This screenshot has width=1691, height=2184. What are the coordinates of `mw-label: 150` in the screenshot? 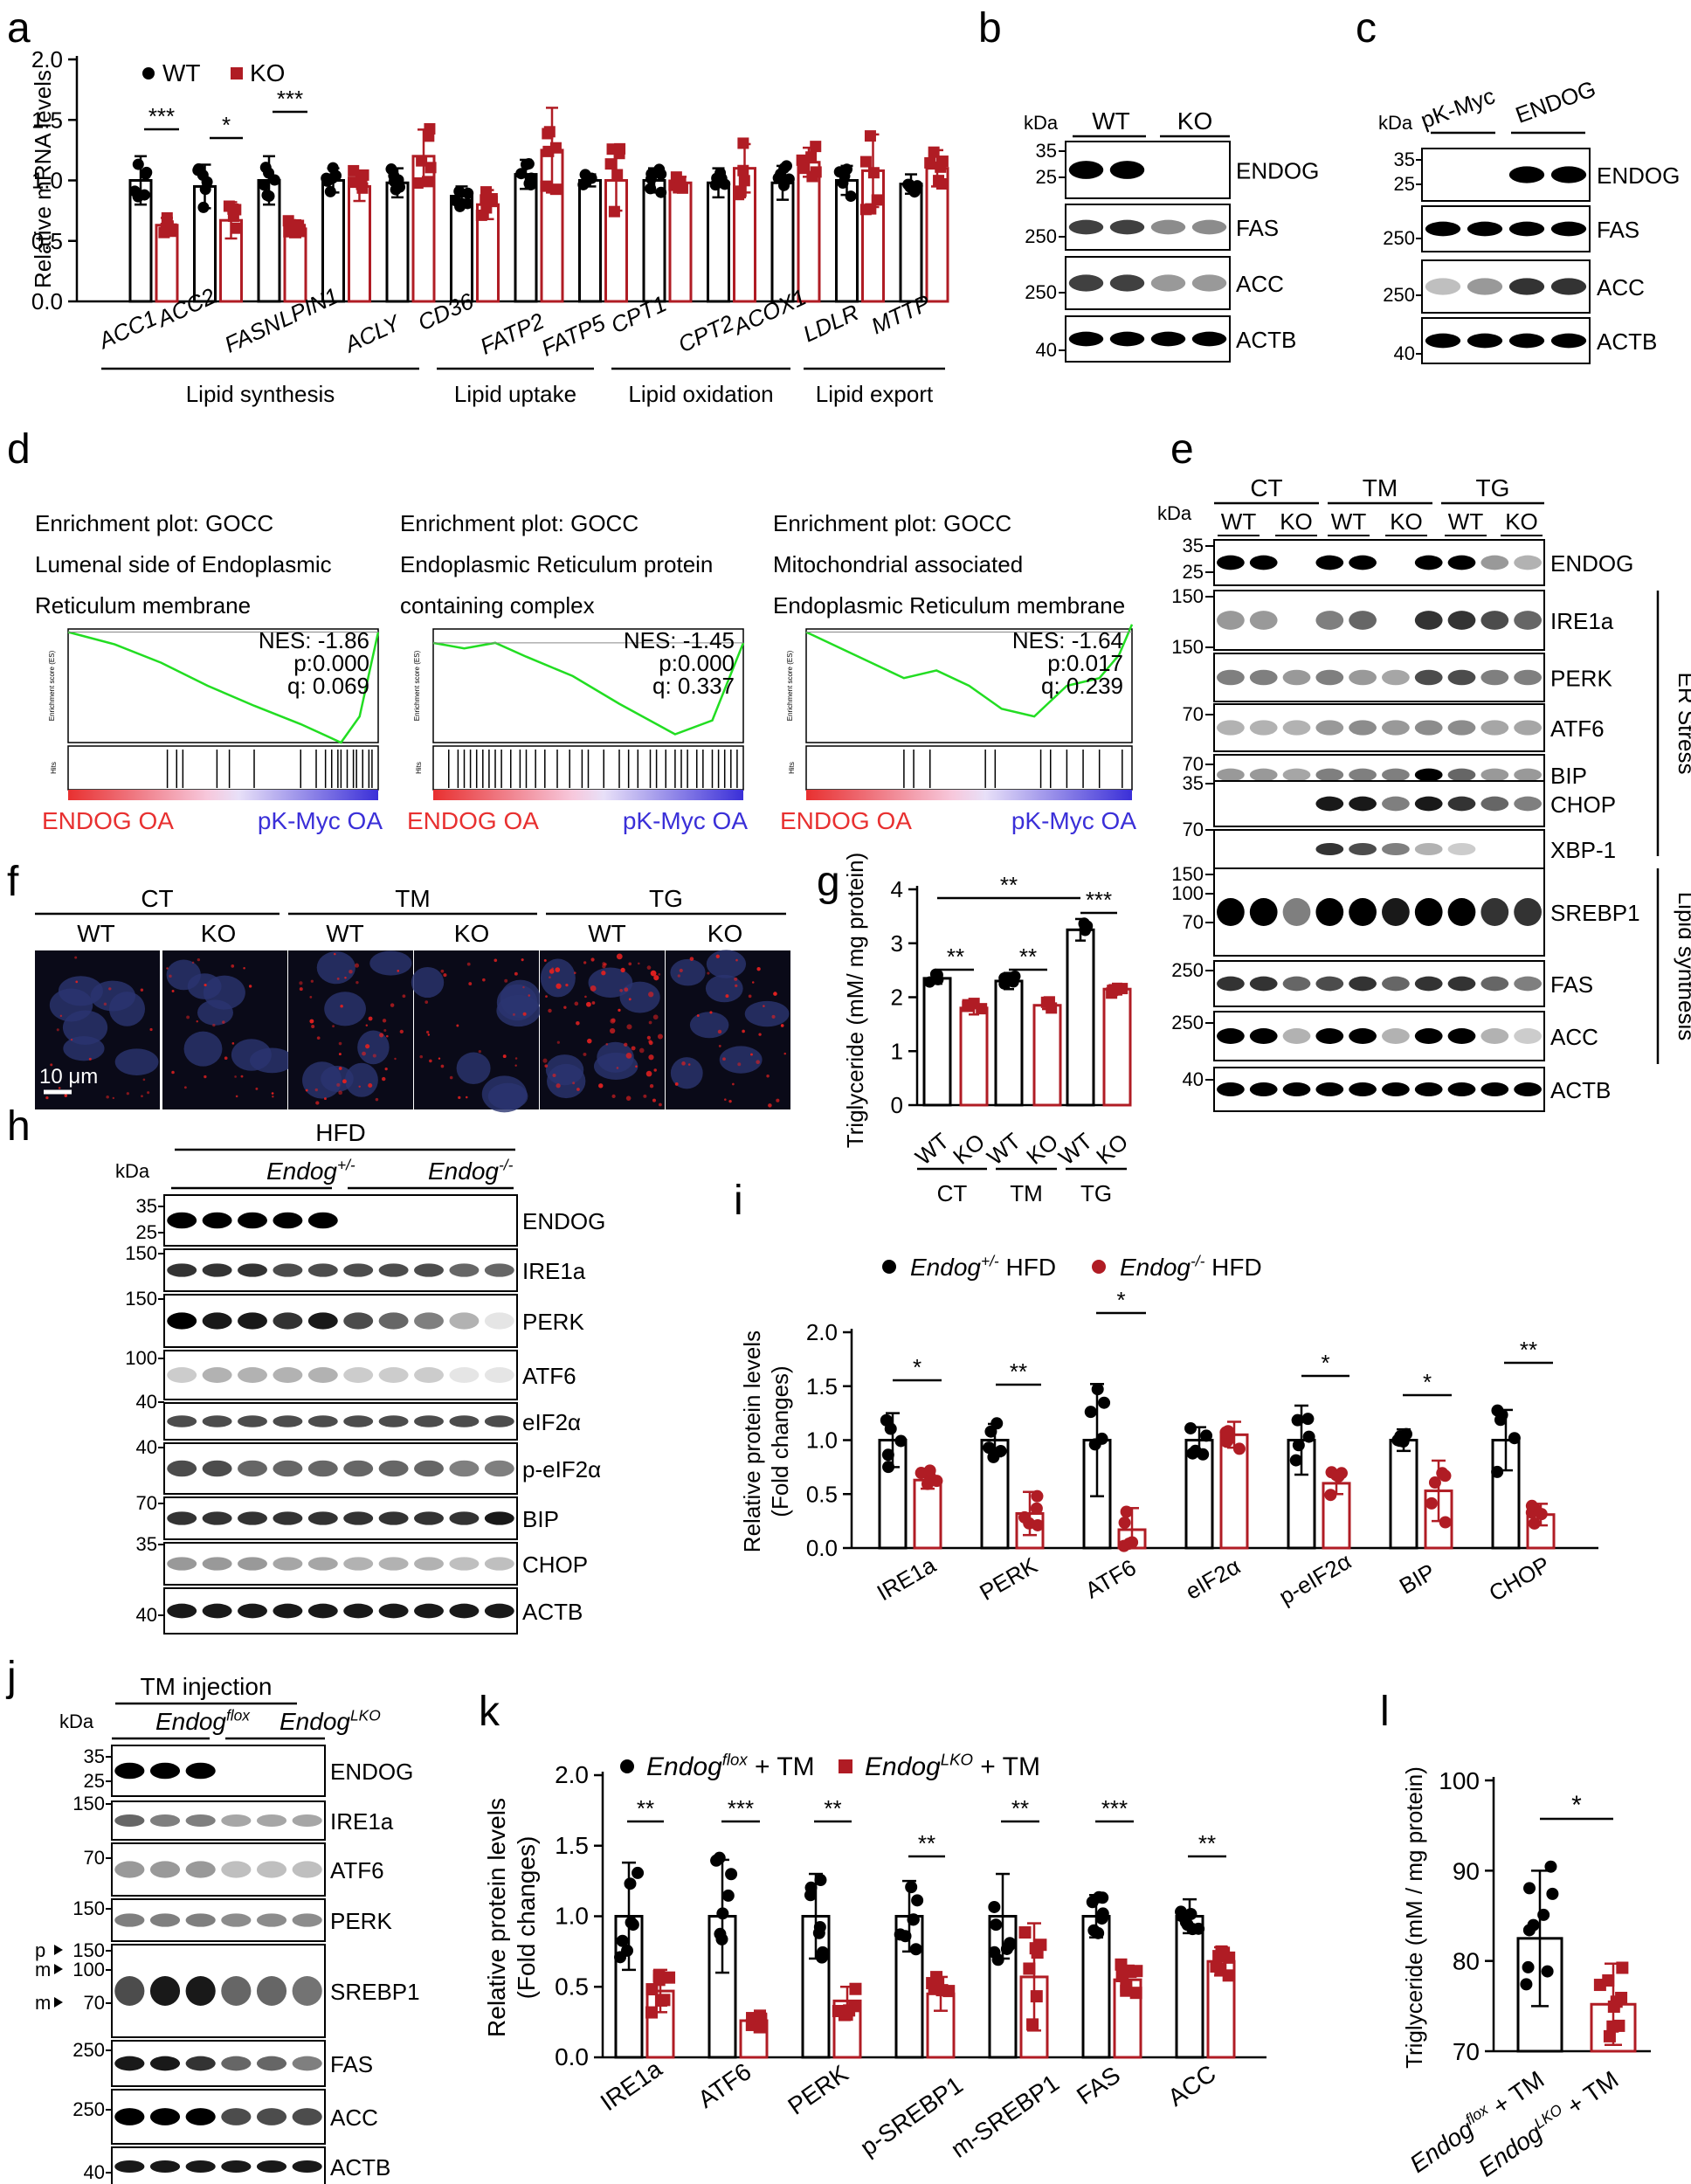 It's located at (88, 1803).